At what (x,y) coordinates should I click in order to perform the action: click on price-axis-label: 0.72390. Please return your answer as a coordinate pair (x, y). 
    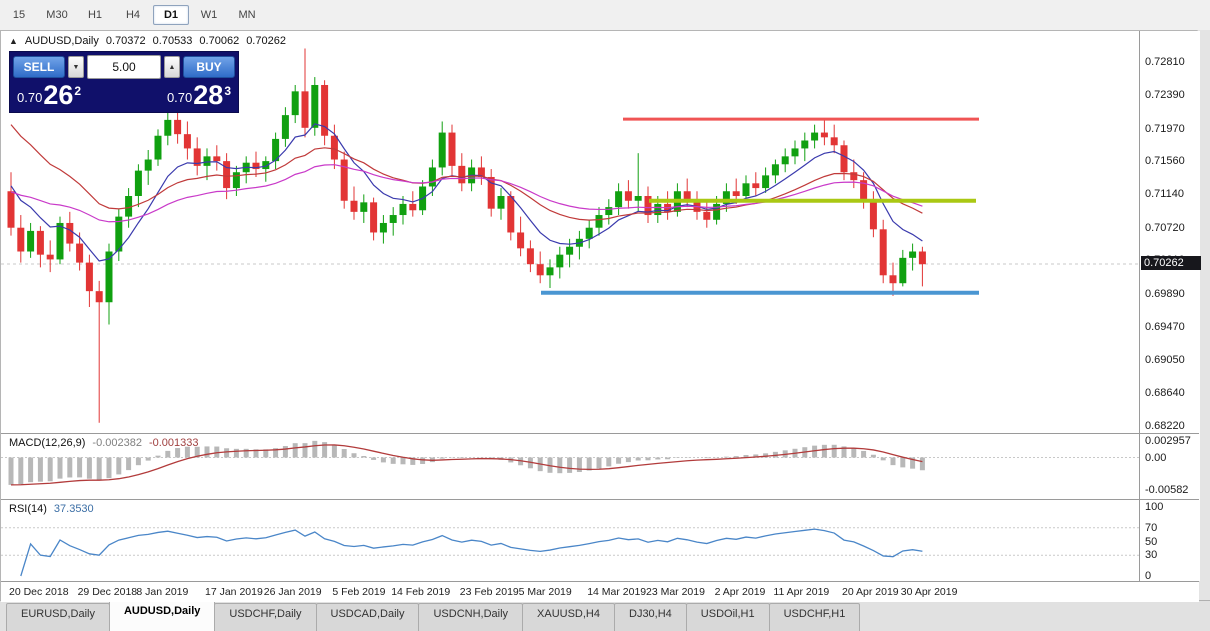
    Looking at the image, I should click on (1165, 95).